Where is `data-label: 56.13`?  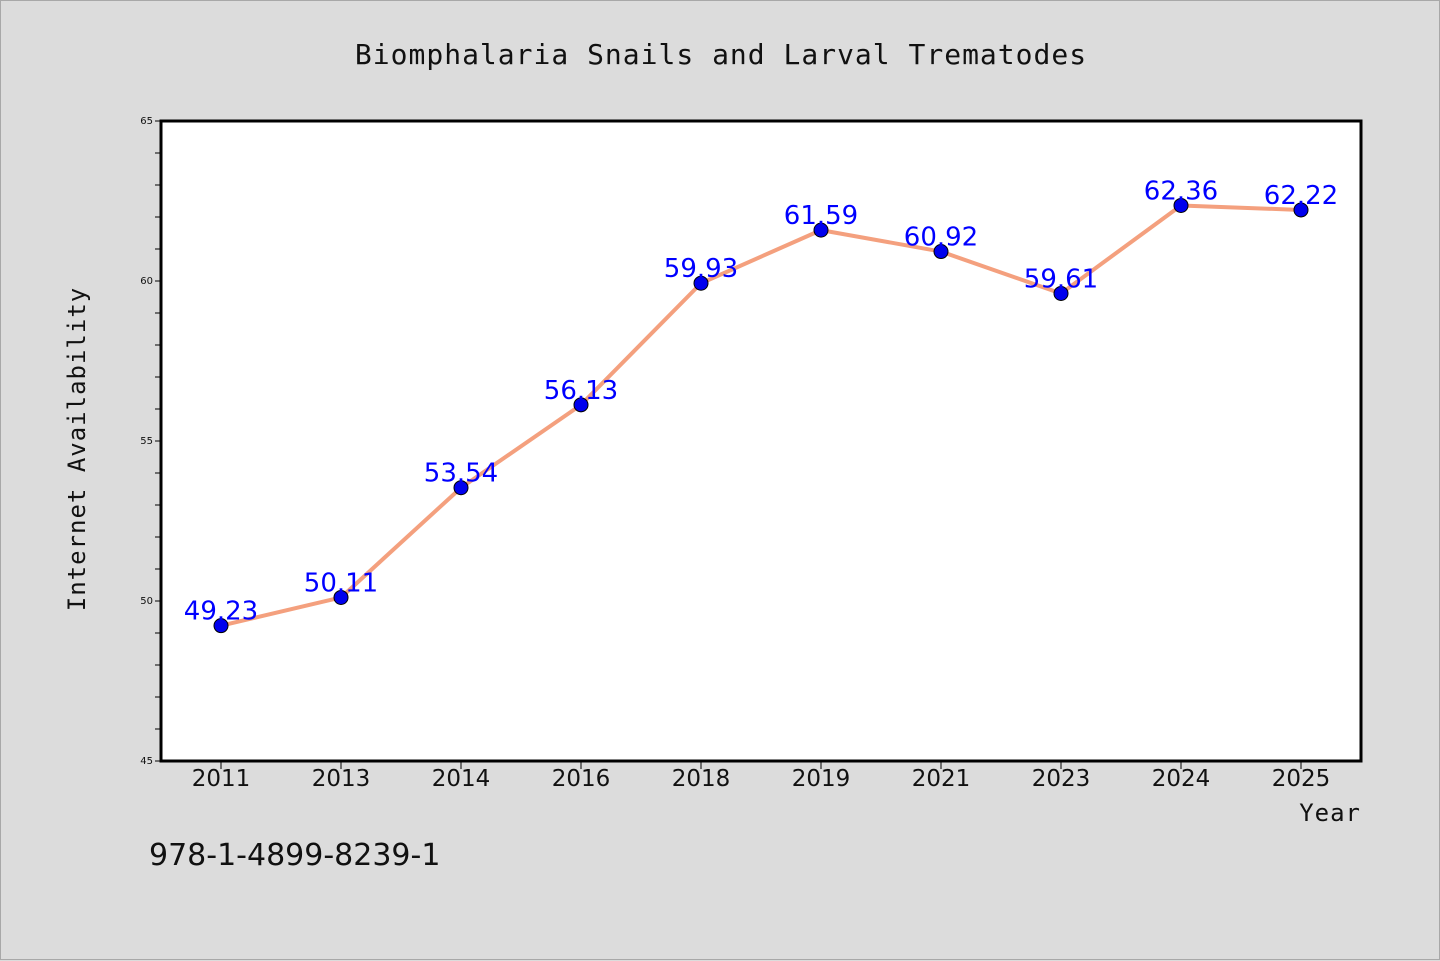
data-label: 56.13 is located at coordinates (581, 391).